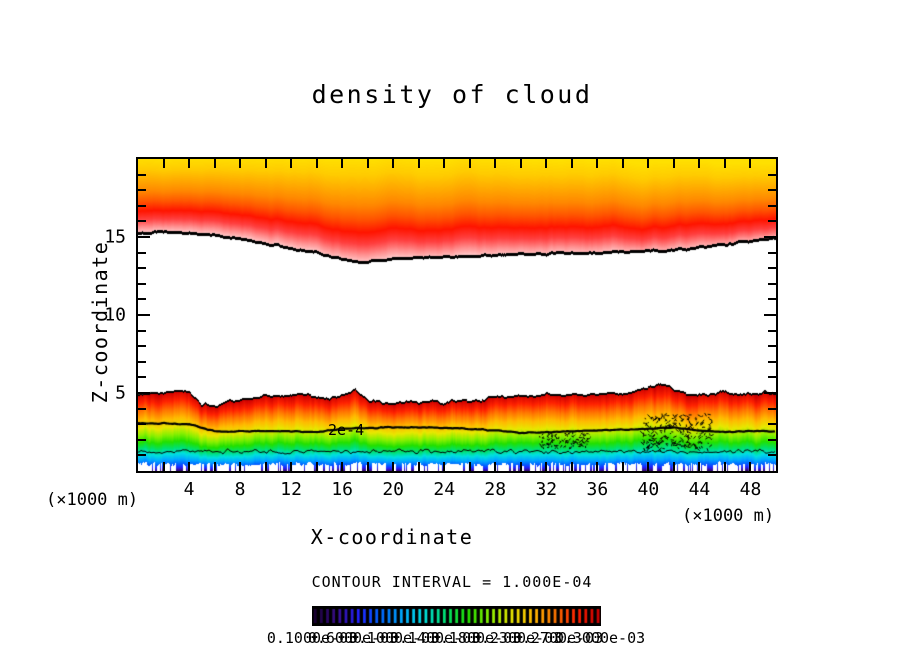 The image size is (904, 654). I want to click on x-axis-tick-label: 8, so click(240, 489).